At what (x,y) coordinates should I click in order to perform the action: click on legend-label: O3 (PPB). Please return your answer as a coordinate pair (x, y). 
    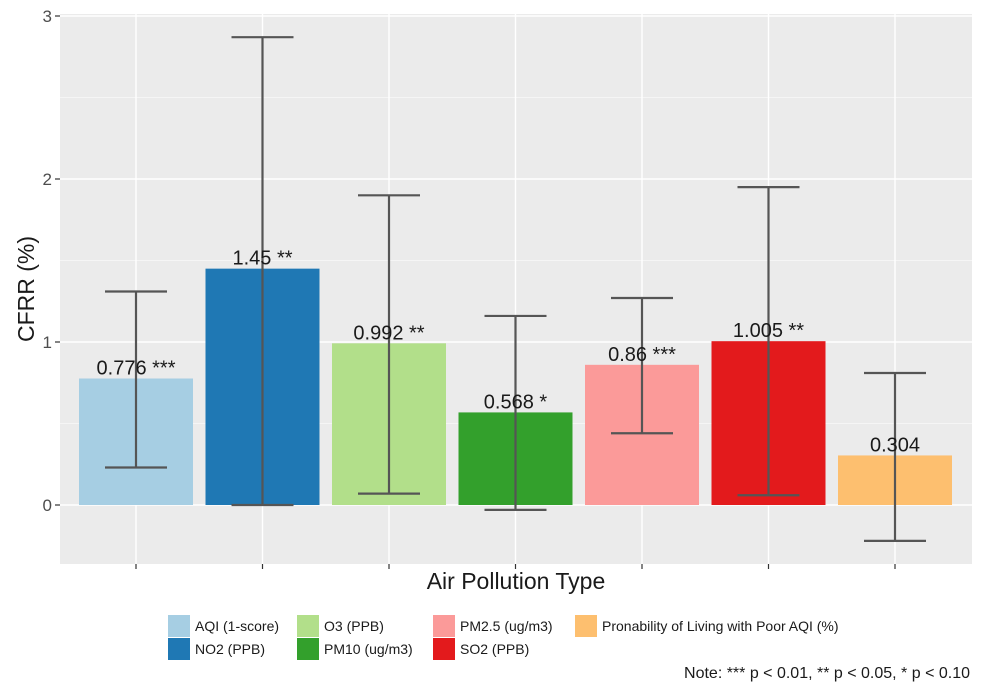
    Looking at the image, I should click on (354, 626).